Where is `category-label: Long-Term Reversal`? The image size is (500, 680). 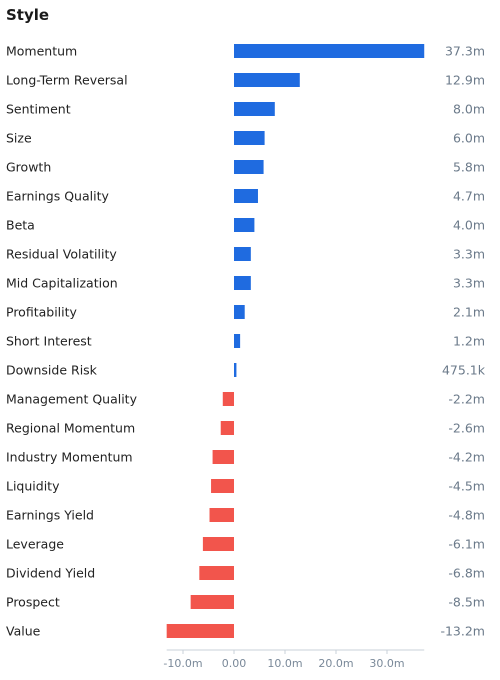 category-label: Long-Term Reversal is located at coordinates (67, 80).